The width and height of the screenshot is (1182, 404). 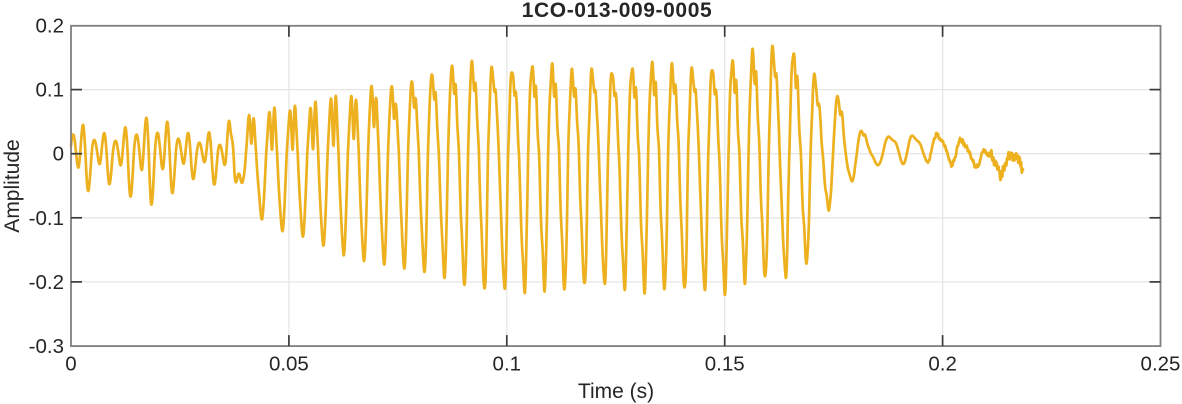 What do you see at coordinates (725, 364) in the screenshot?
I see `svg-text: 0.15` at bounding box center [725, 364].